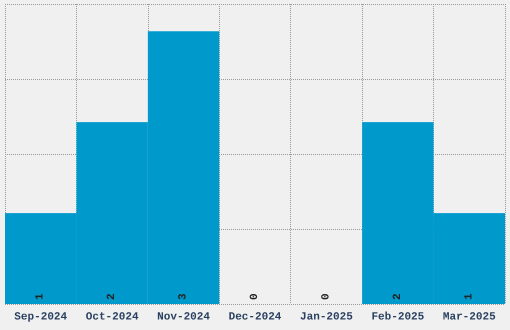 This screenshot has height=330, width=510. Describe the element at coordinates (255, 318) in the screenshot. I see `x-tick-label: Dec-2024` at that location.